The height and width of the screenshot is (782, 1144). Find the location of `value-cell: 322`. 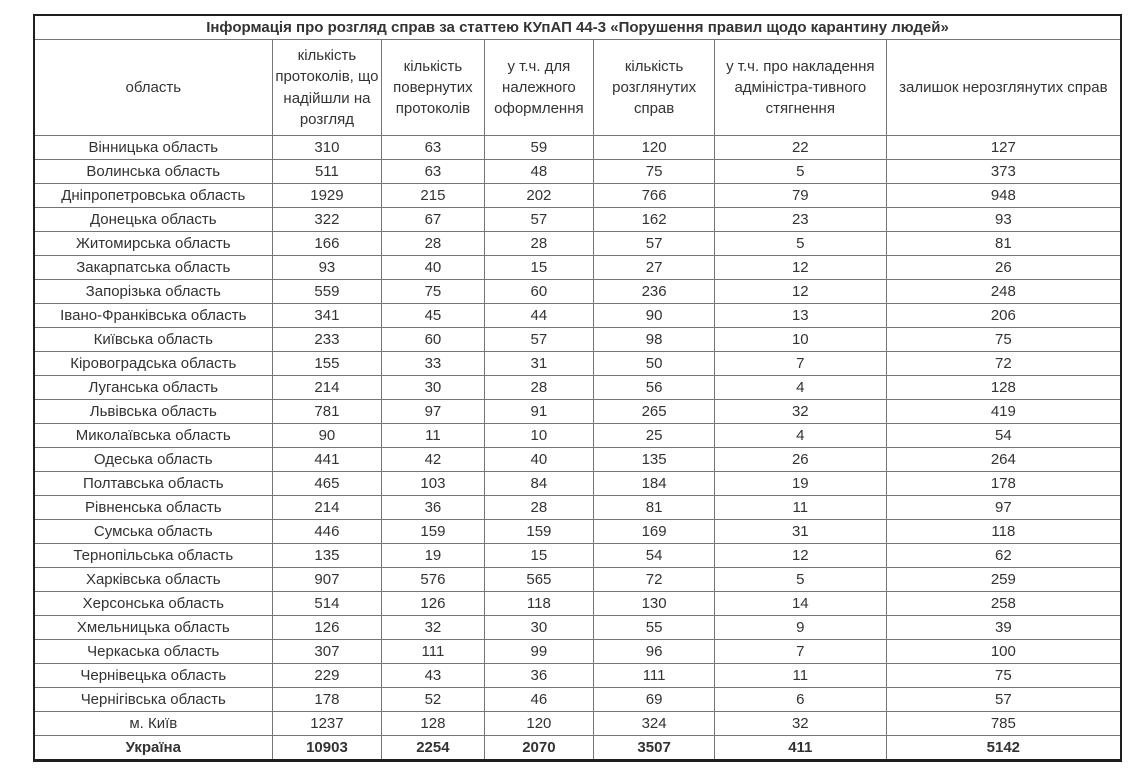

value-cell: 322 is located at coordinates (327, 220).